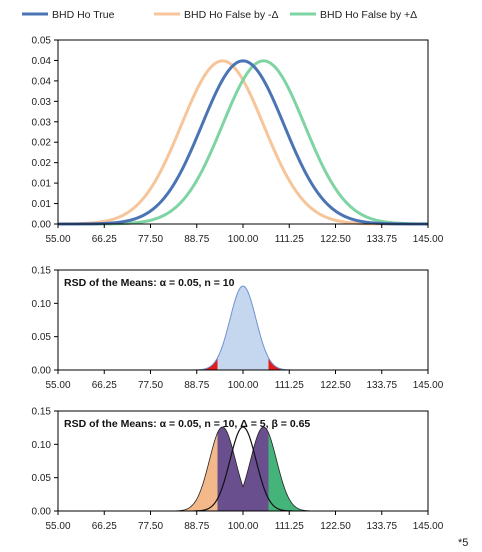 The image size is (482, 552). I want to click on legend-label-ho-true: BHD Ho True, so click(83, 15).